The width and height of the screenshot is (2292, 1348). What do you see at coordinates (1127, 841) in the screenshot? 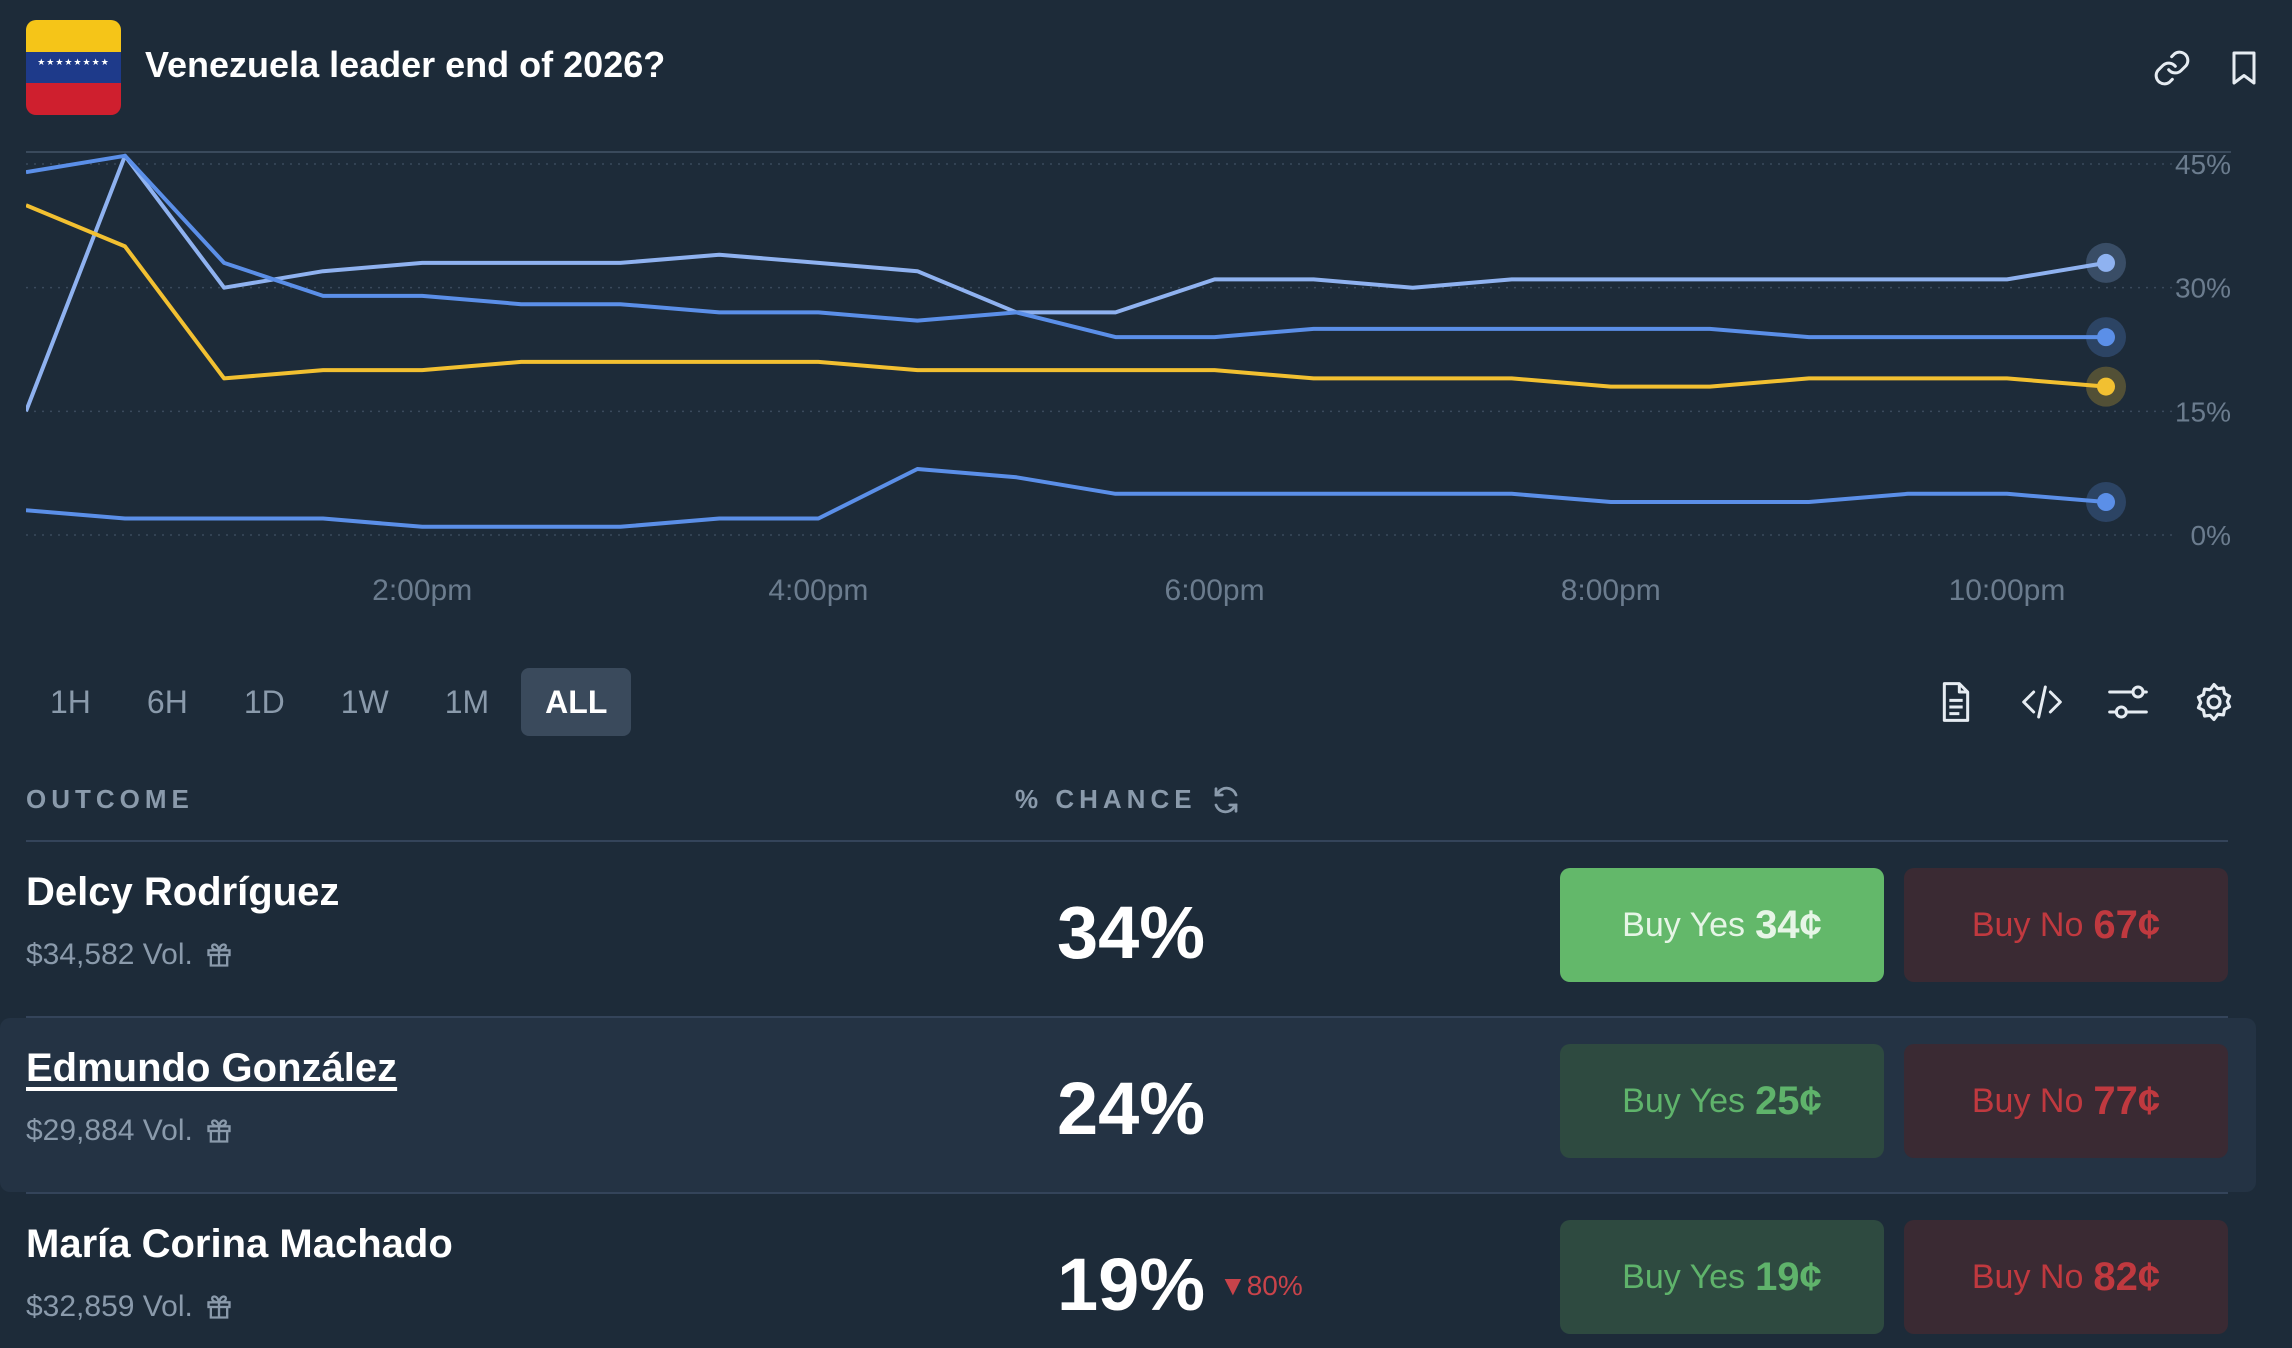
I see `table-divider` at bounding box center [1127, 841].